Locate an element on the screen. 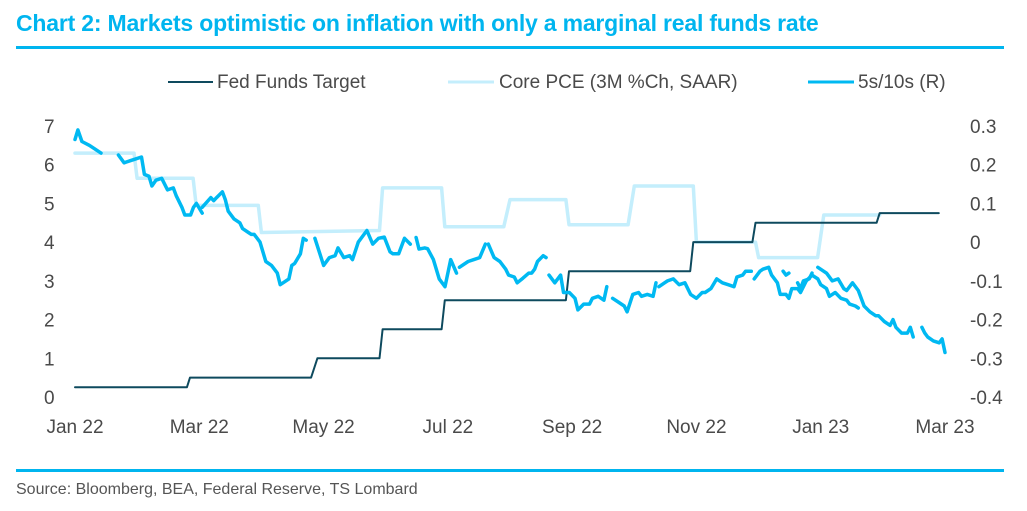 The image size is (1027, 511). x-tick-label: Nov 22 is located at coordinates (696, 427).